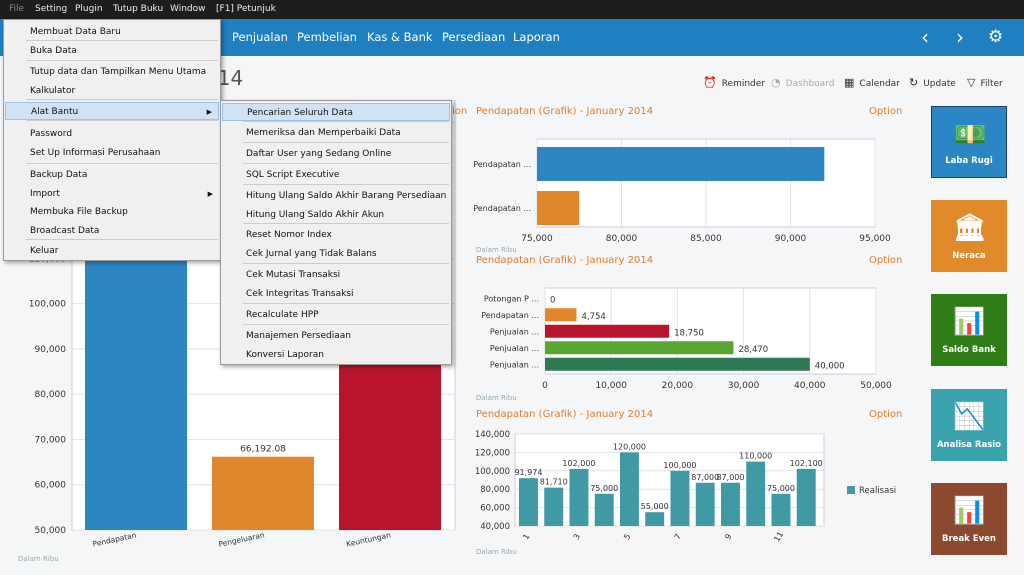 The height and width of the screenshot is (575, 1024). What do you see at coordinates (460, 111) in the screenshot?
I see `panel-option-hidden: ion` at bounding box center [460, 111].